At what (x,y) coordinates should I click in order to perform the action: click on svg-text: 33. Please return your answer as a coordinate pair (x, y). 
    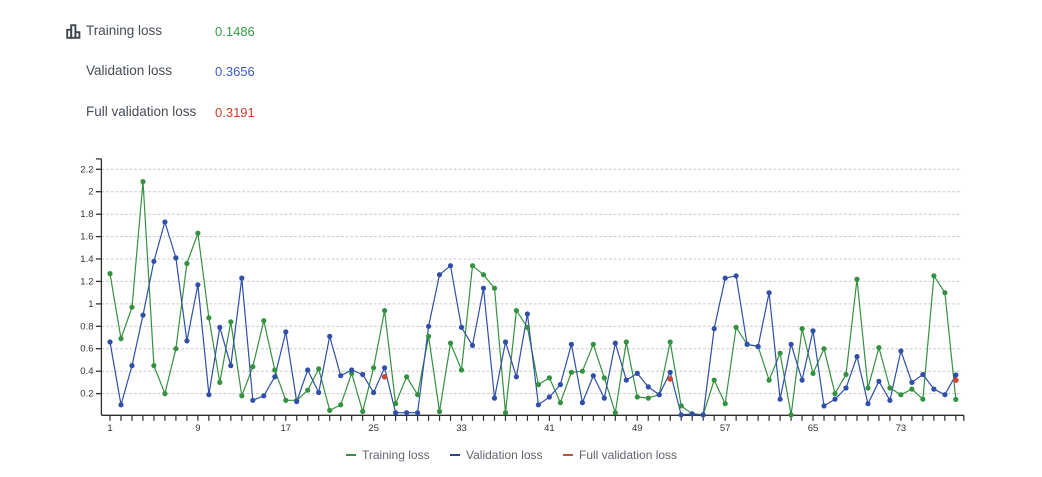
    Looking at the image, I should click on (461, 428).